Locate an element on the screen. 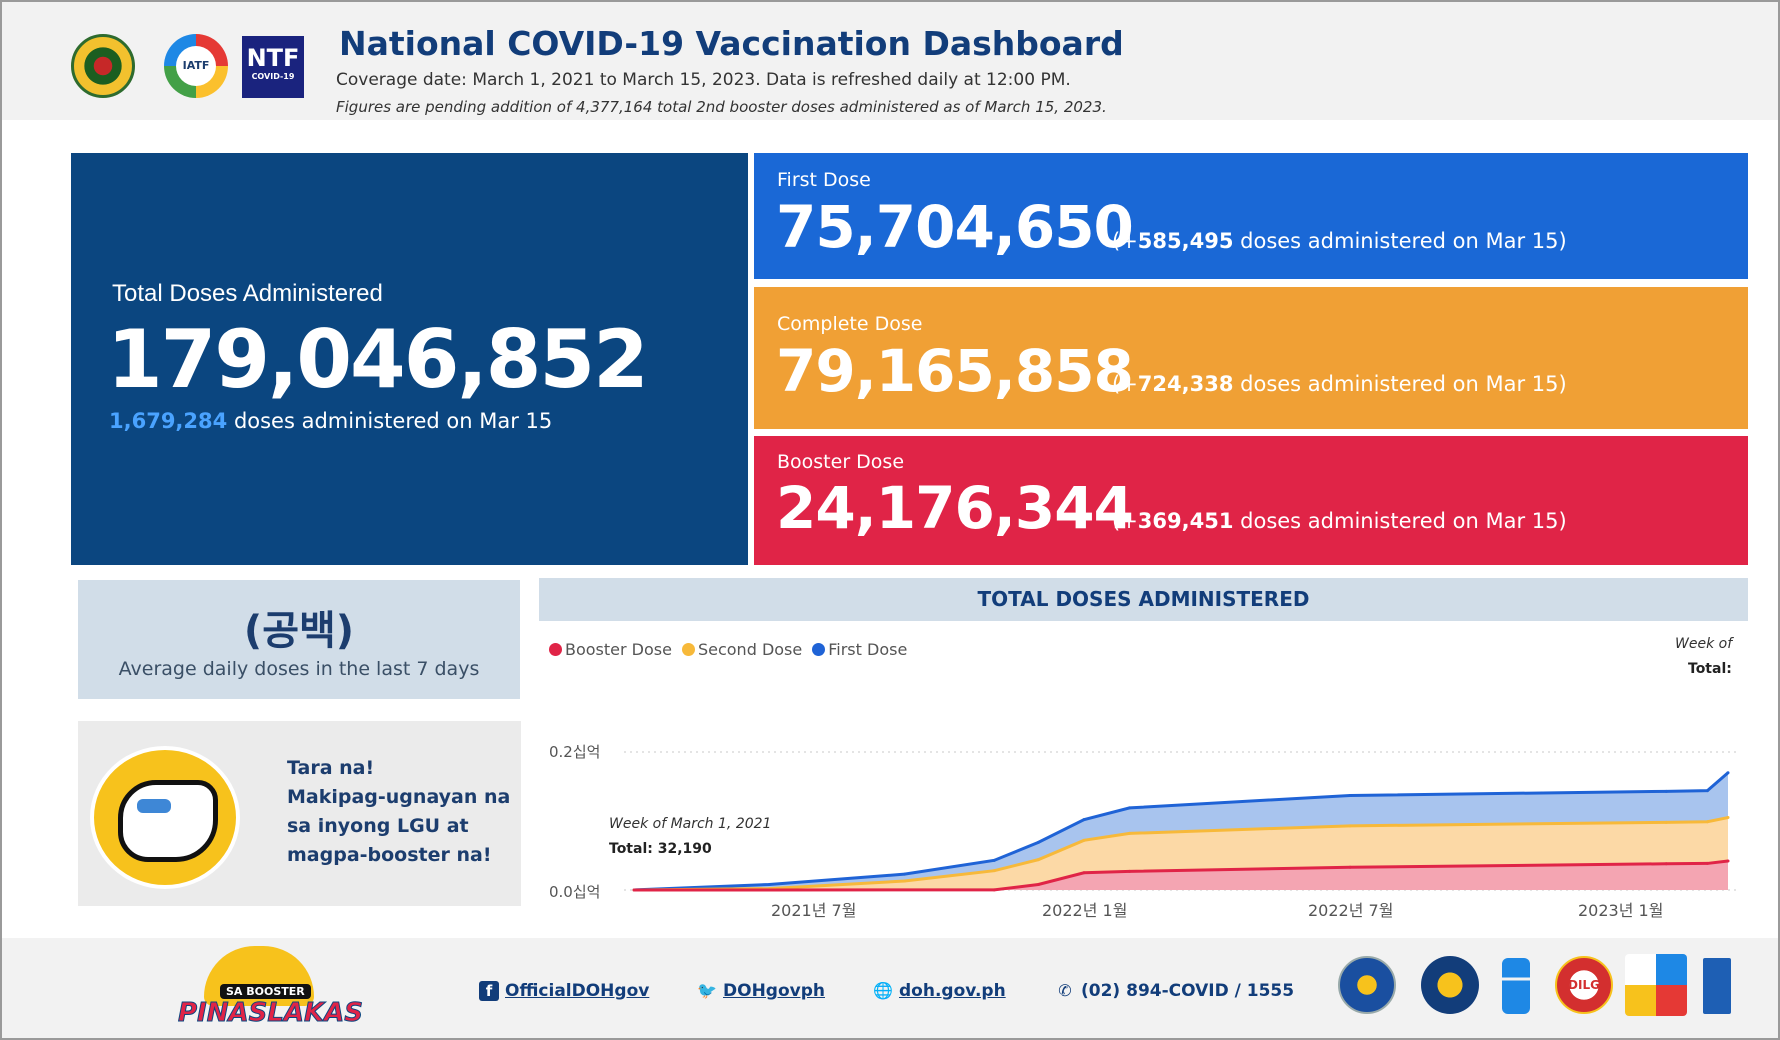 The image size is (1780, 1040). legend-item-first: First Dose is located at coordinates (859, 649).